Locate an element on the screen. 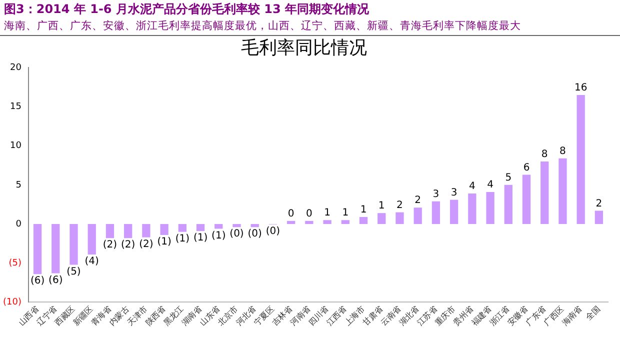 This screenshot has width=620, height=340. data-label: 16 is located at coordinates (581, 88).